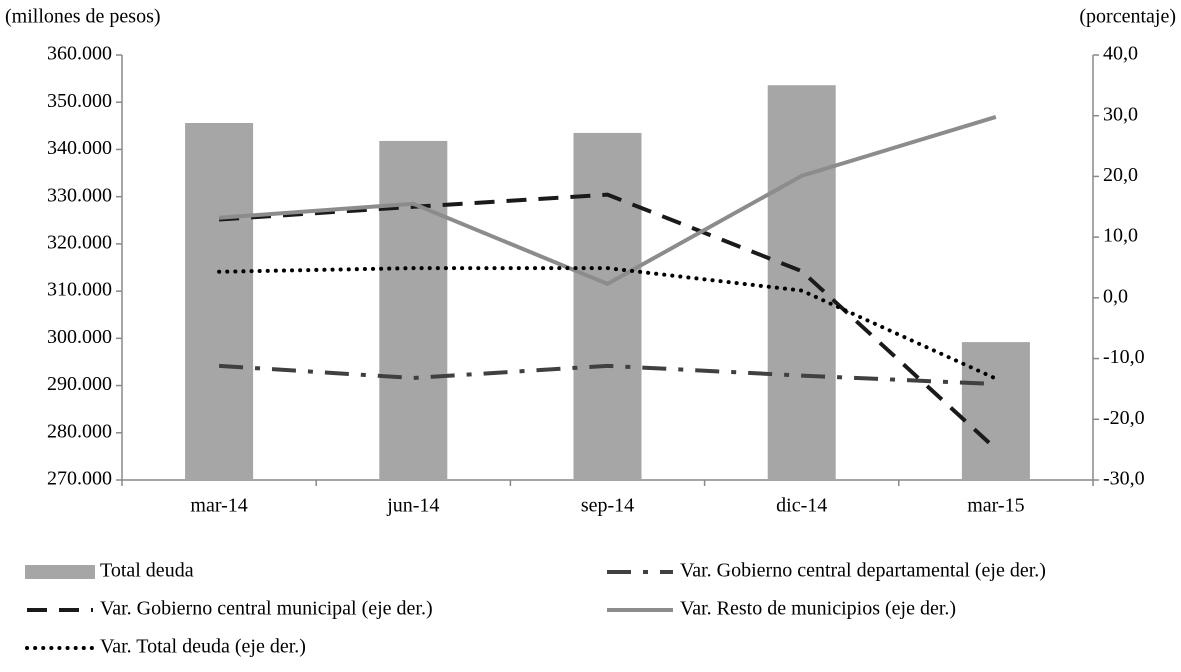 This screenshot has height=672, width=1181. I want to click on x-tick-label: dic-14, so click(801, 506).